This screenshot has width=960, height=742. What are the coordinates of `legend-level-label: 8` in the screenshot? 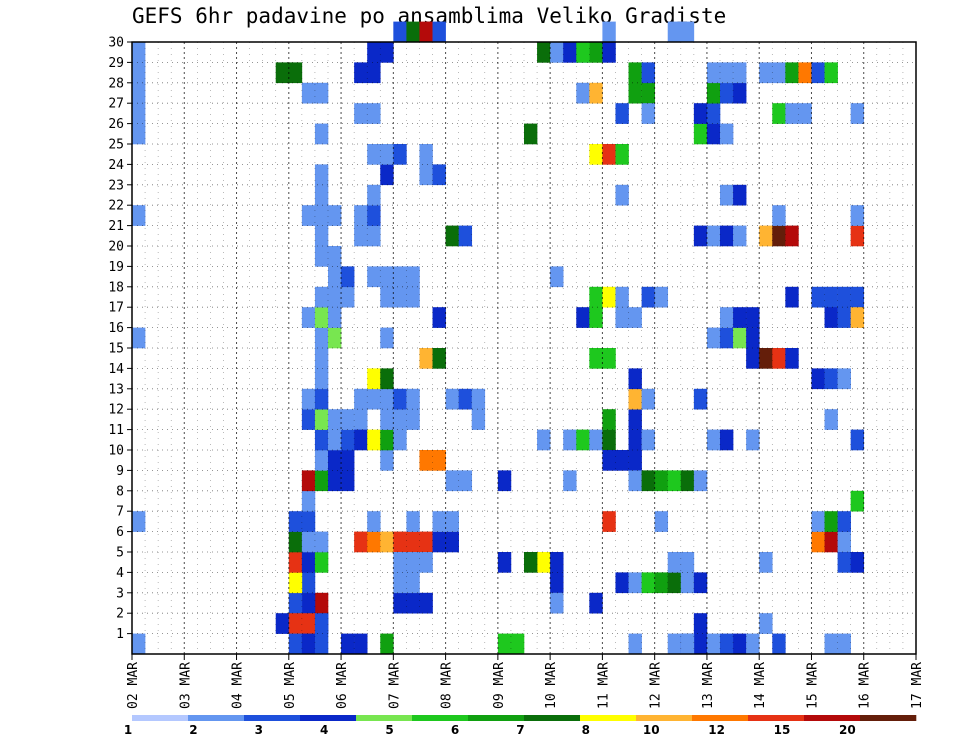 It's located at (586, 730).